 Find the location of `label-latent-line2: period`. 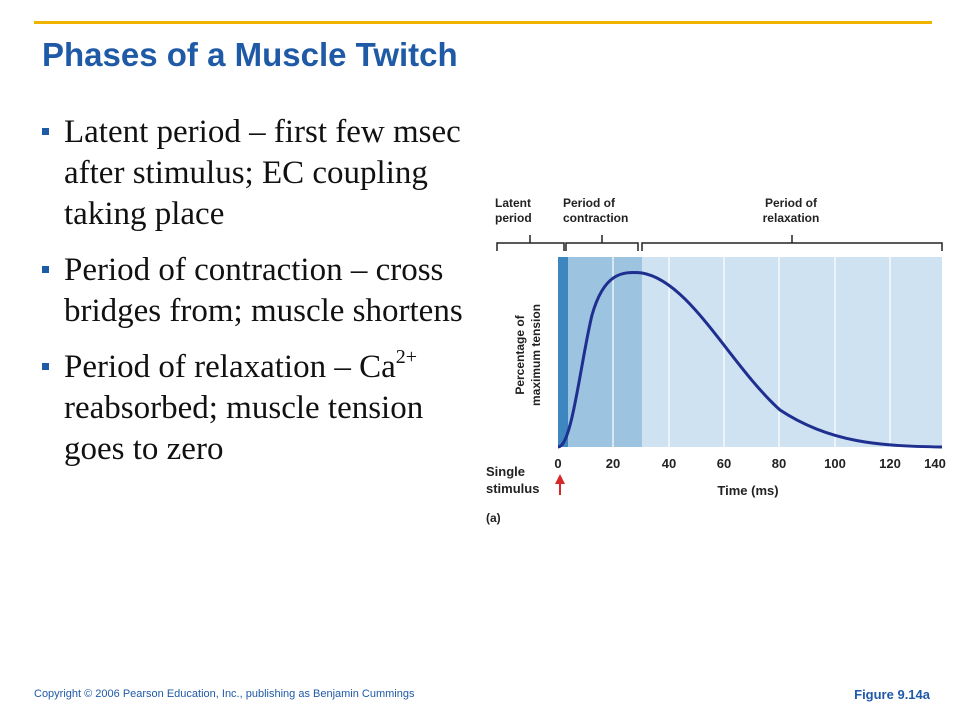

label-latent-line2: period is located at coordinates (513, 218).